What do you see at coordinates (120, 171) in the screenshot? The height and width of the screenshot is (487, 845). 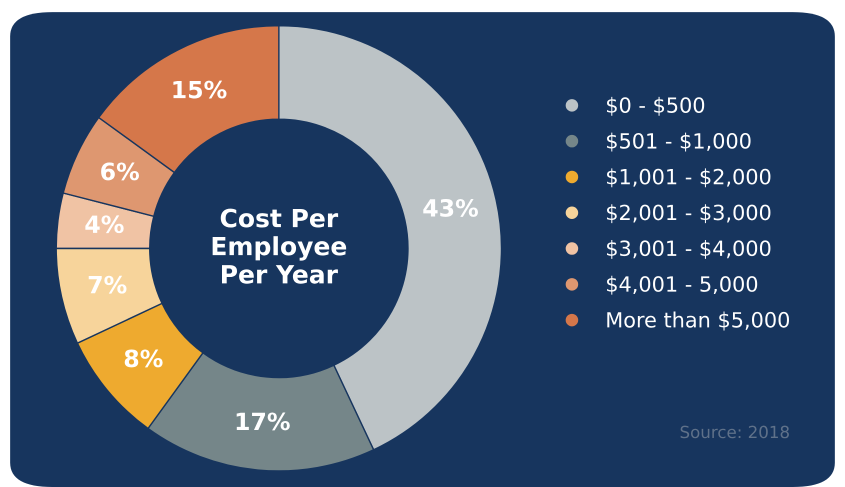 I see `data-label: 6%` at bounding box center [120, 171].